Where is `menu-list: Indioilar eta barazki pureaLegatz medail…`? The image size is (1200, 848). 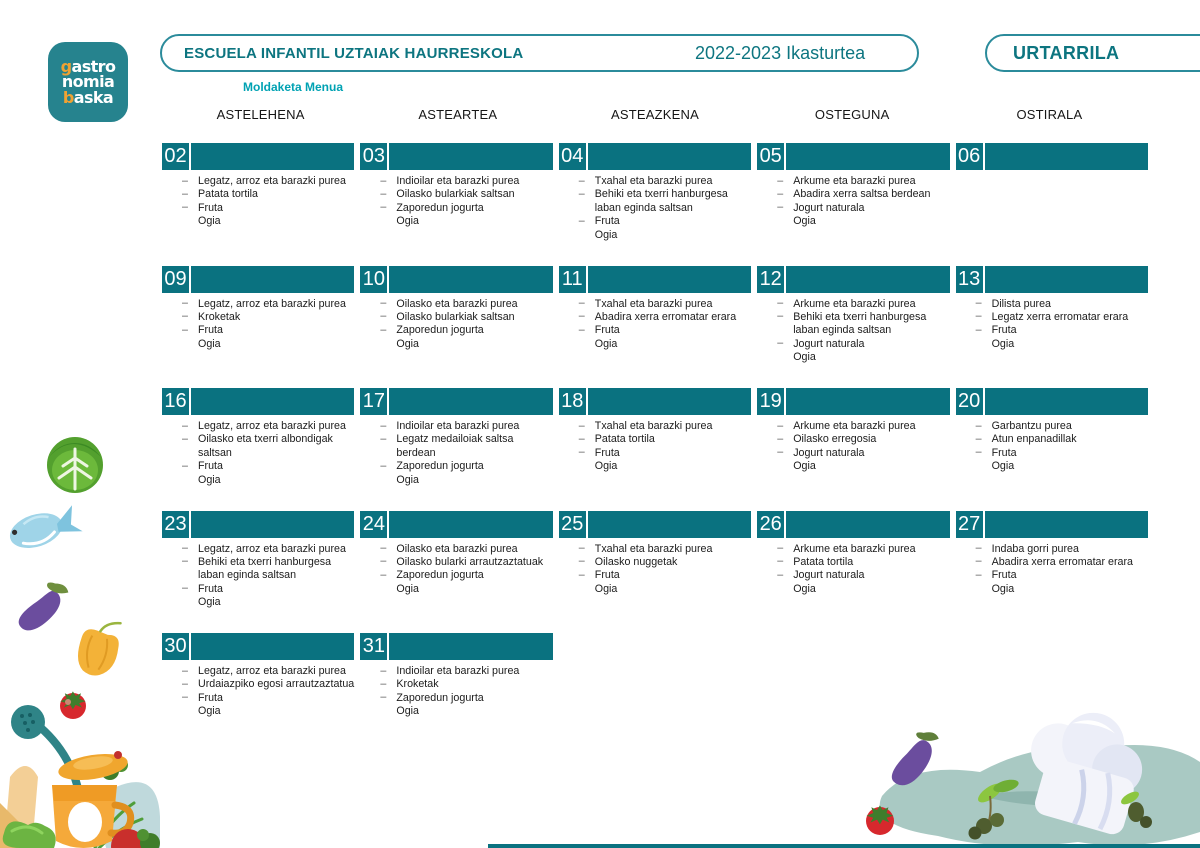
menu-list: Indioilar eta barazki pureaLegatz medail… is located at coordinates (456, 453).